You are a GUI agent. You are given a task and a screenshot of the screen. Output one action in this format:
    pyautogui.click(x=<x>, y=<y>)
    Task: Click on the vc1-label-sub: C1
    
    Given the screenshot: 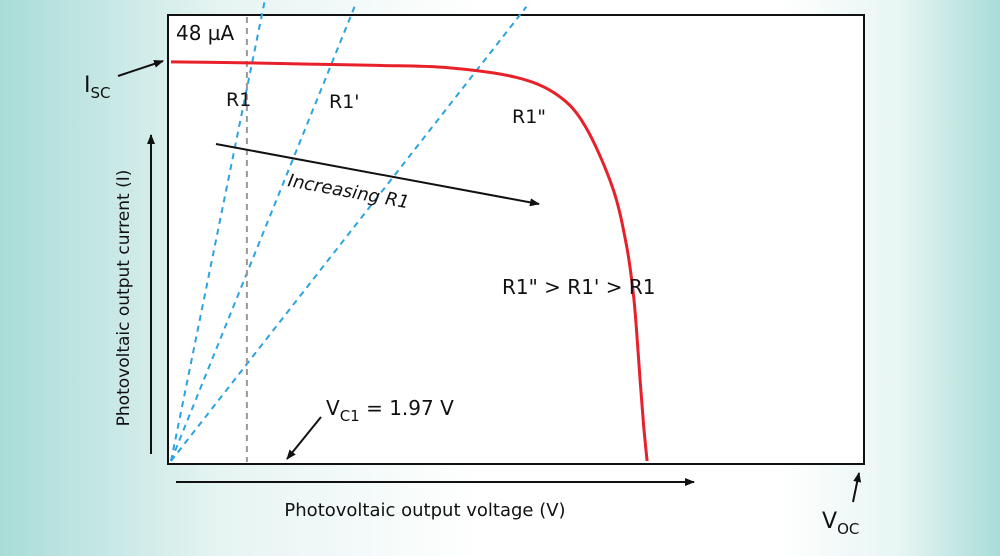 What is the action you would take?
    pyautogui.click(x=350, y=416)
    